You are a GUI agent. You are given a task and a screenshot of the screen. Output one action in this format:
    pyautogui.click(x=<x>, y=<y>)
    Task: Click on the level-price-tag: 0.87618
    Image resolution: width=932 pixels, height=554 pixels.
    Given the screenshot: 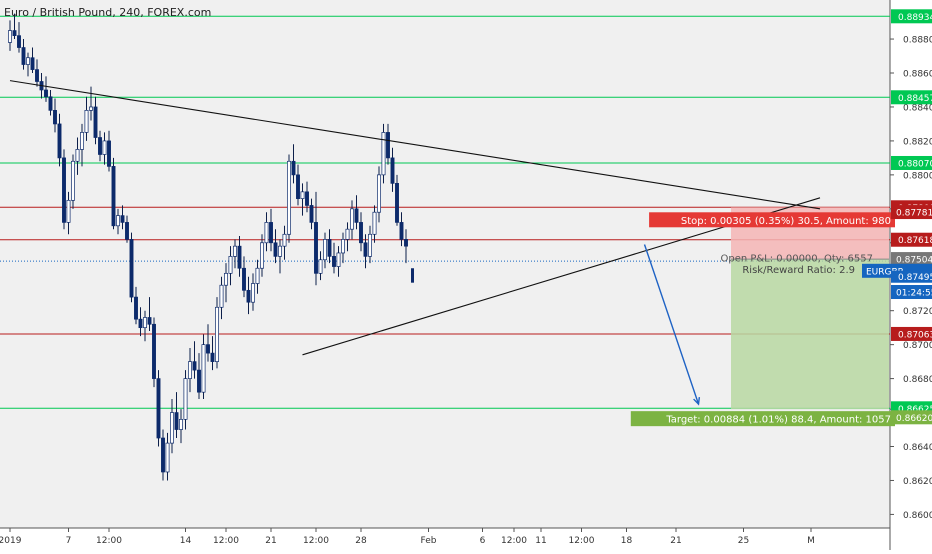 What is the action you would take?
    pyautogui.click(x=911, y=239)
    